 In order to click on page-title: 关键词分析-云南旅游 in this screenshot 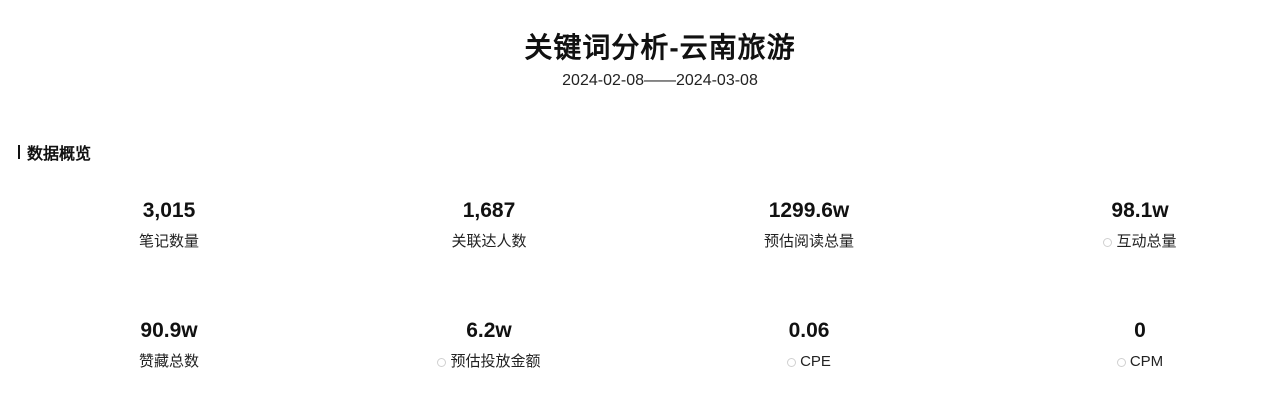, I will do `click(660, 47)`.